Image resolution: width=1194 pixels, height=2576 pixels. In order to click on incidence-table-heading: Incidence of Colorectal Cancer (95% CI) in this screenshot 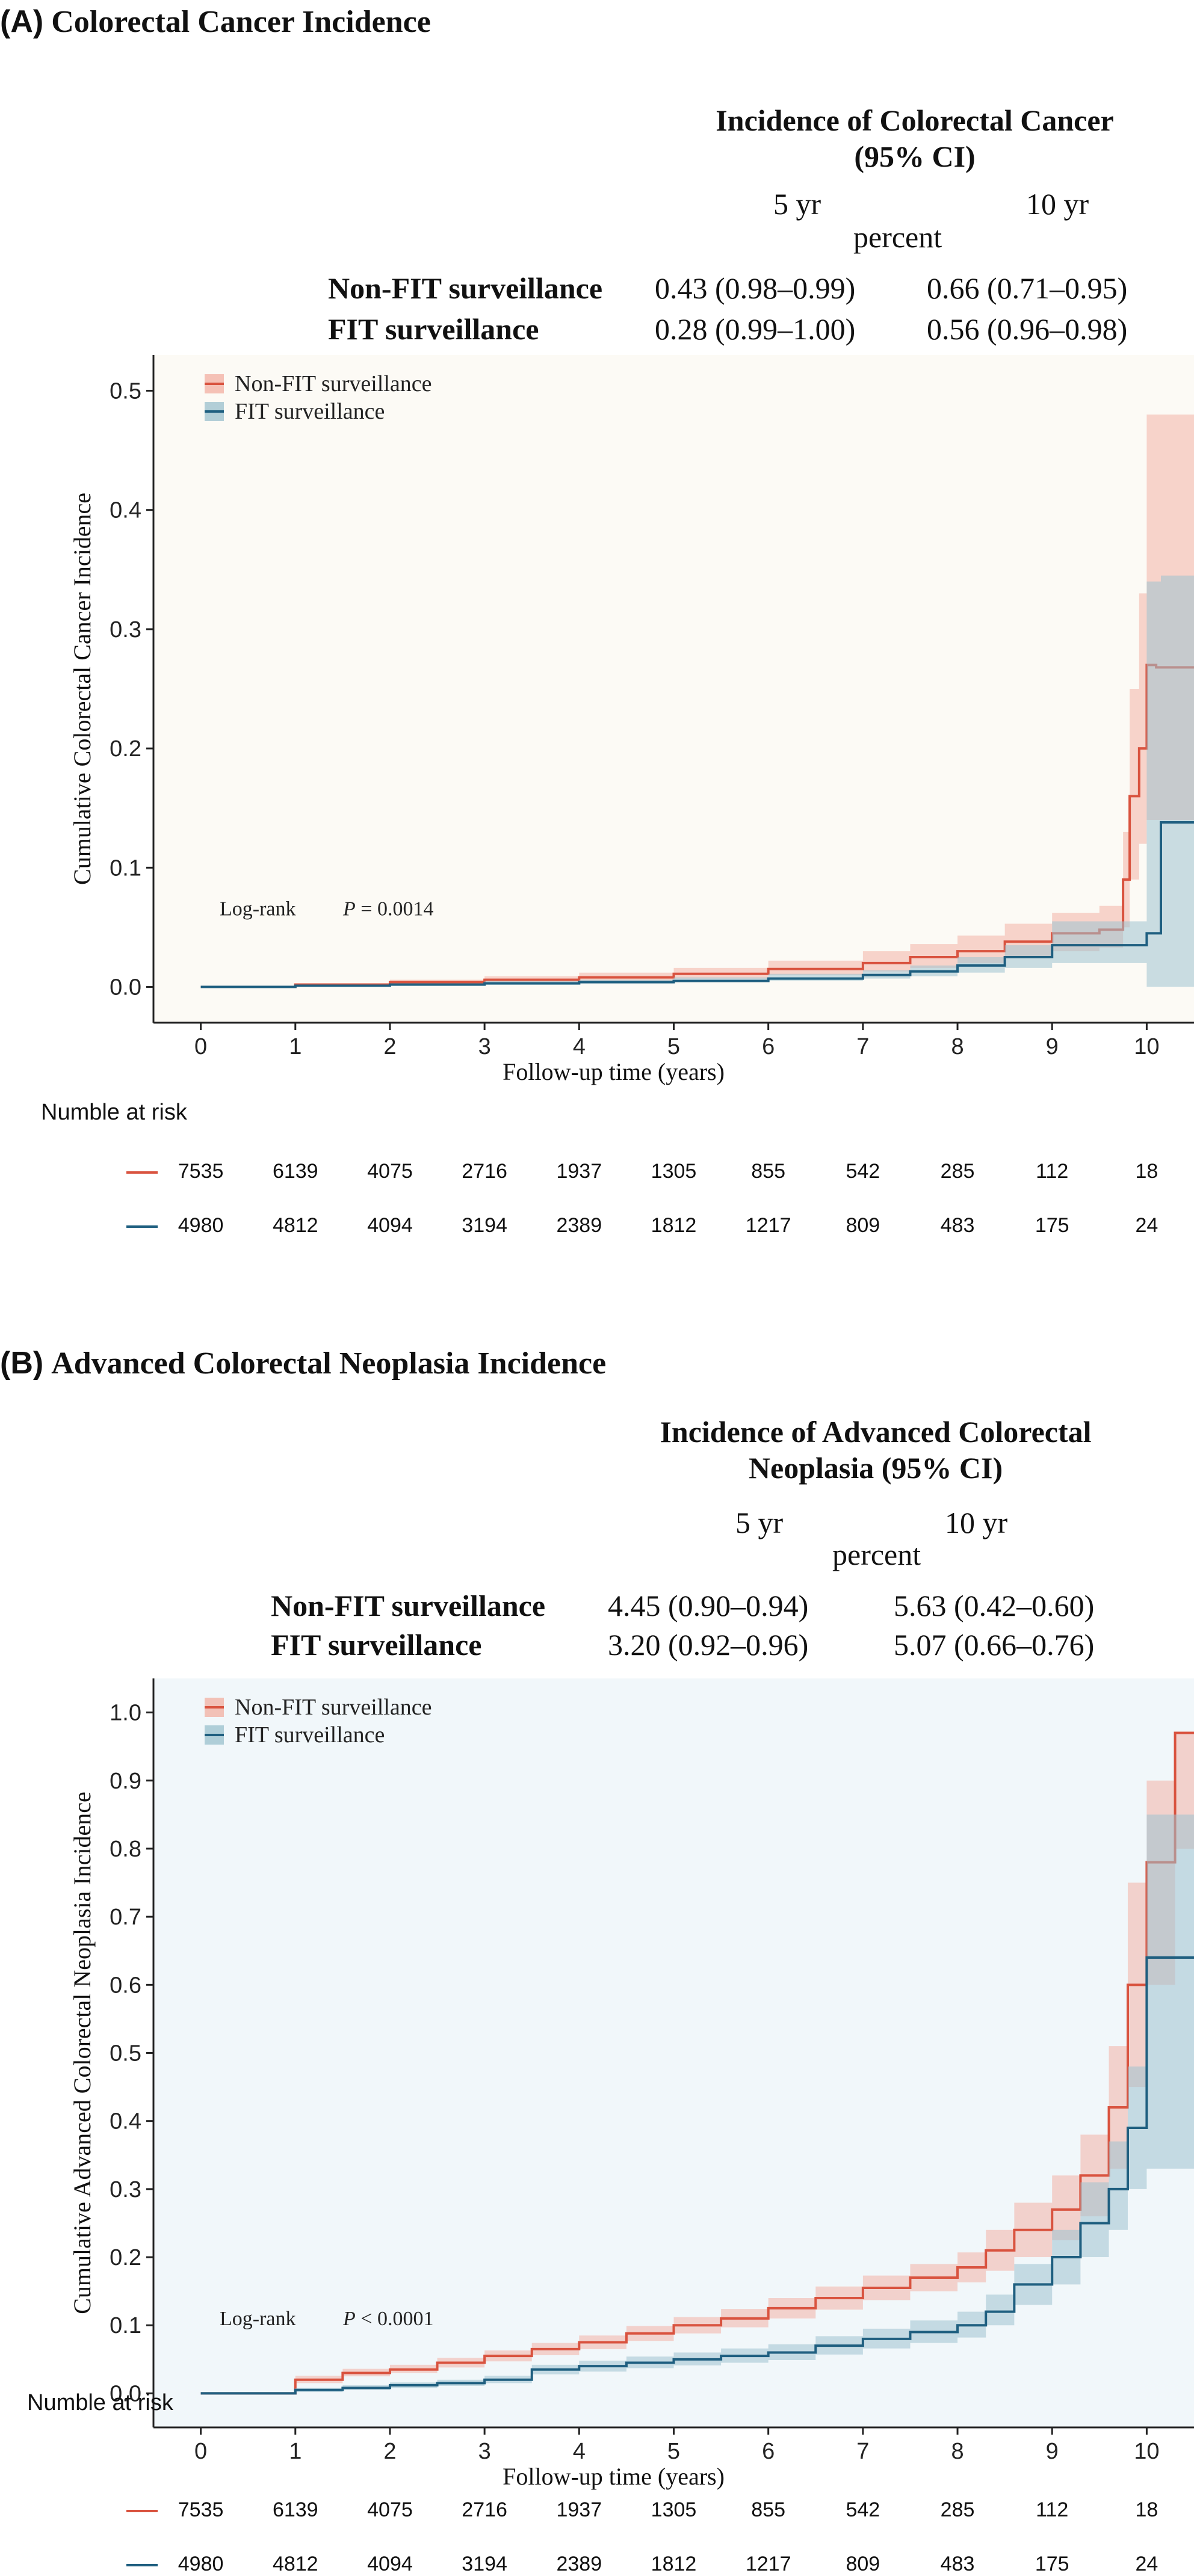, I will do `click(915, 138)`.